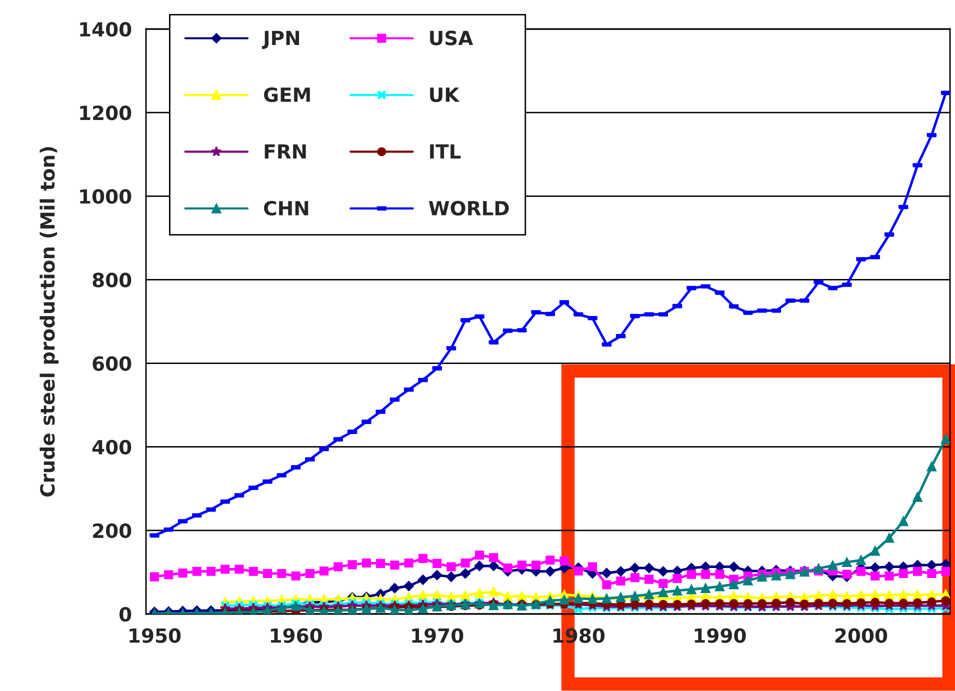 The height and width of the screenshot is (691, 955). What do you see at coordinates (720, 635) in the screenshot?
I see `x-tick-label: 1990` at bounding box center [720, 635].